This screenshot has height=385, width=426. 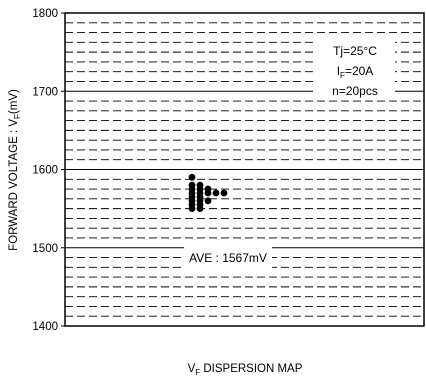 What do you see at coordinates (355, 91) in the screenshot?
I see `condition-sample-count: n=20pcs` at bounding box center [355, 91].